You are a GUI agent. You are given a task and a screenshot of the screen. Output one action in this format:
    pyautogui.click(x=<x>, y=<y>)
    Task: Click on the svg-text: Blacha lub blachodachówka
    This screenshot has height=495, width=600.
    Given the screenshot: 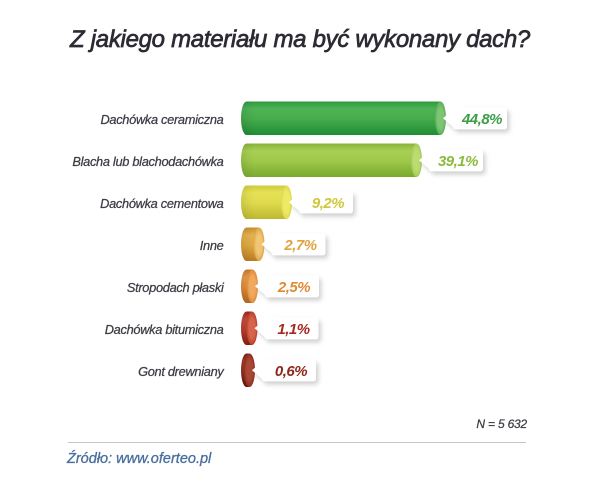 What is the action you would take?
    pyautogui.click(x=147, y=161)
    